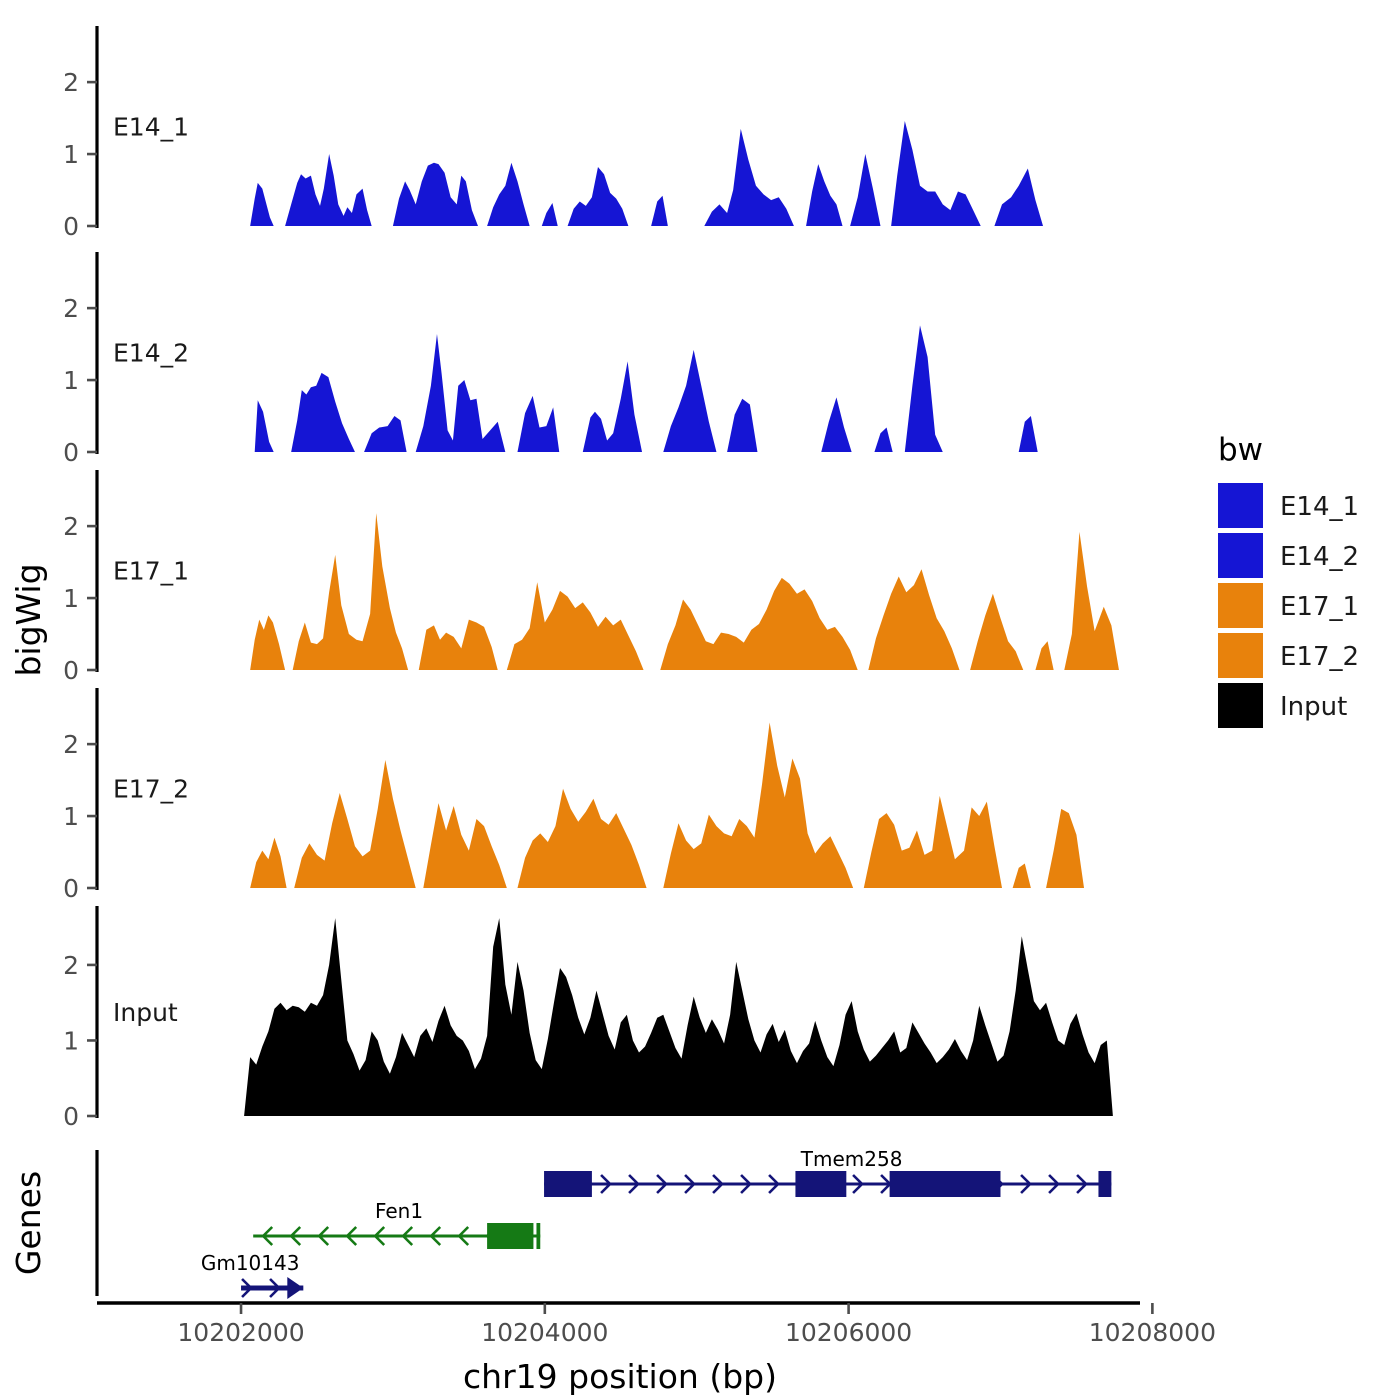  What do you see at coordinates (1288, 605) in the screenshot?
I see `legend-item-e17_1: E17_1` at bounding box center [1288, 605].